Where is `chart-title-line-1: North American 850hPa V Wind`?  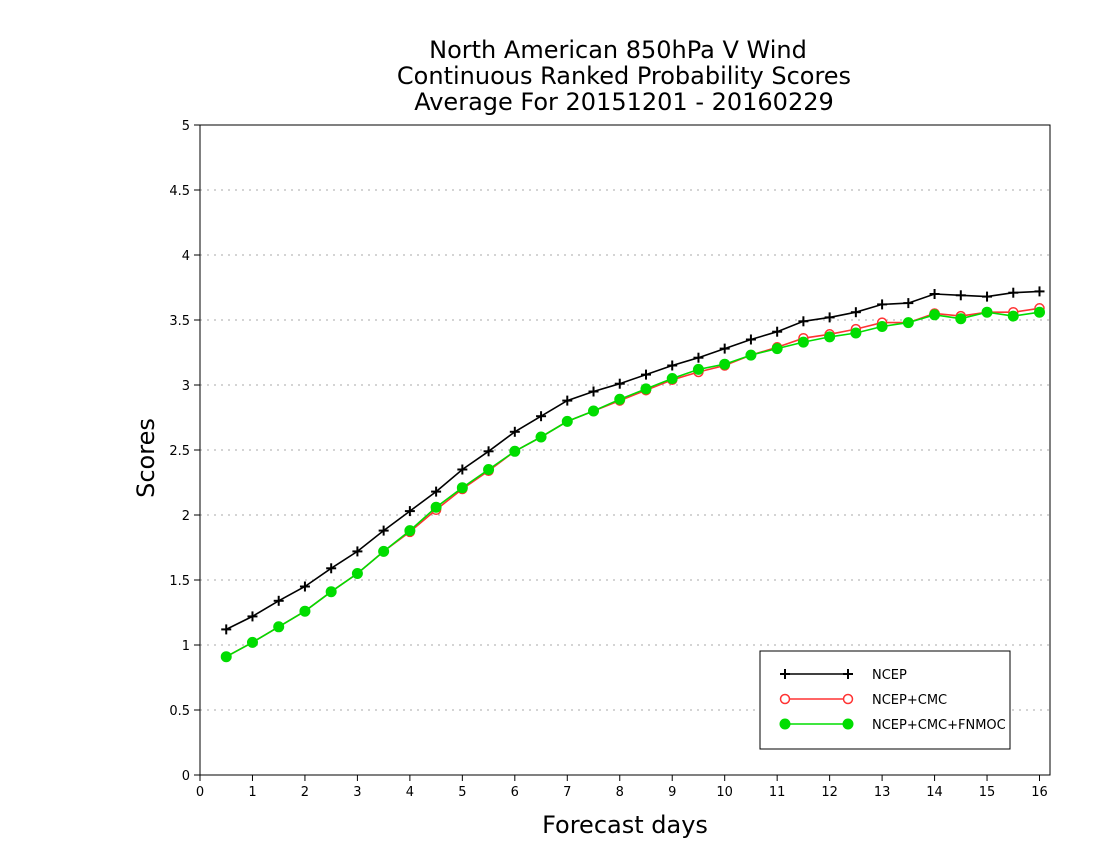
chart-title-line-1: North American 850hPa V Wind is located at coordinates (618, 50).